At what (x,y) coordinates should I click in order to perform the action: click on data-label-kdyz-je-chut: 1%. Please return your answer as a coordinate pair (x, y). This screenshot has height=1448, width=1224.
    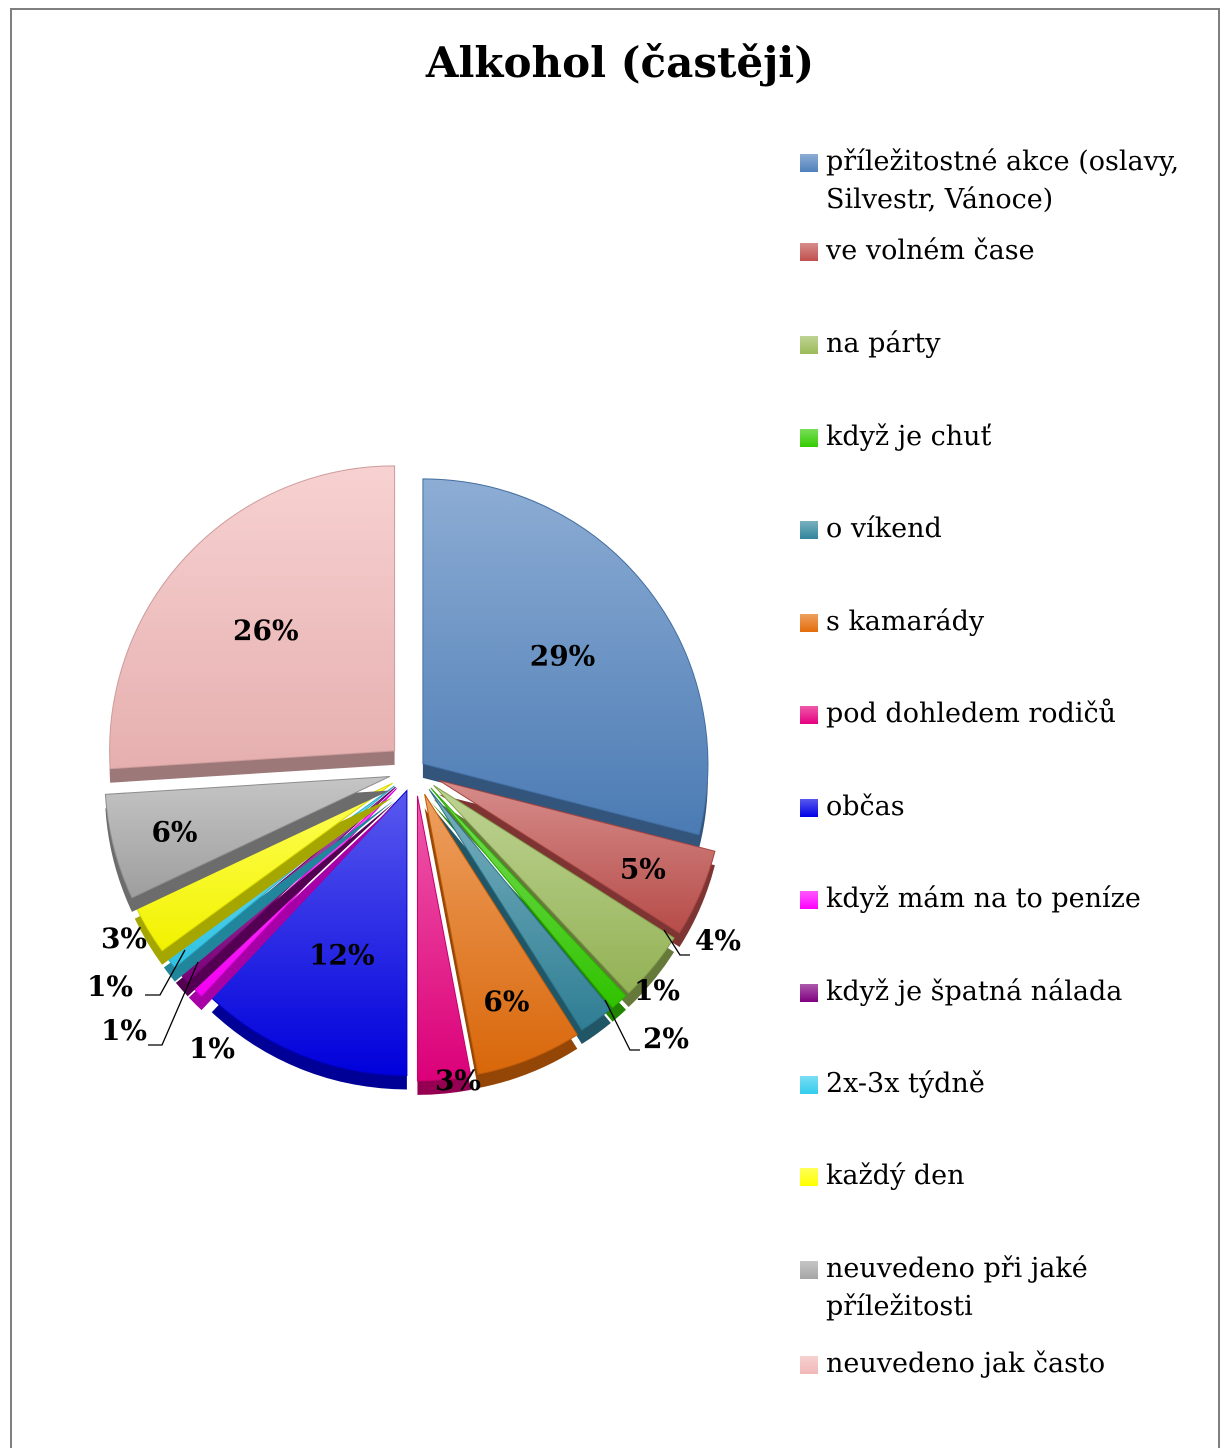
    Looking at the image, I should click on (657, 990).